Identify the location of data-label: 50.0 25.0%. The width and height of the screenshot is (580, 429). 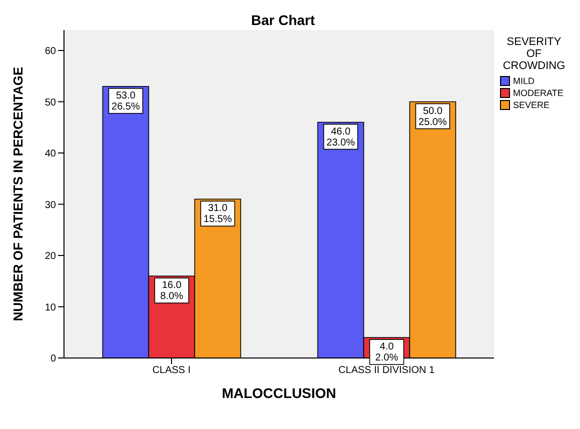
(432, 117).